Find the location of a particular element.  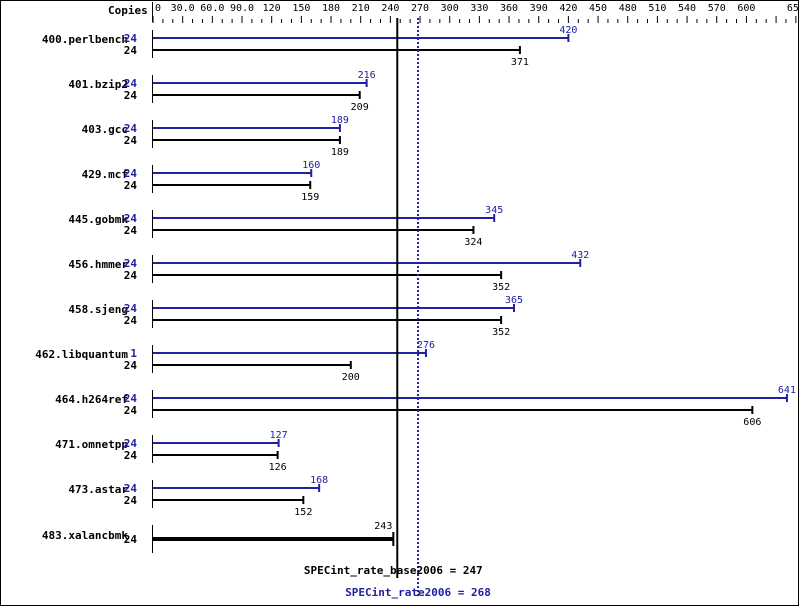

peak-mean-label: SPECint_rate2006 = 268 is located at coordinates (418, 592).